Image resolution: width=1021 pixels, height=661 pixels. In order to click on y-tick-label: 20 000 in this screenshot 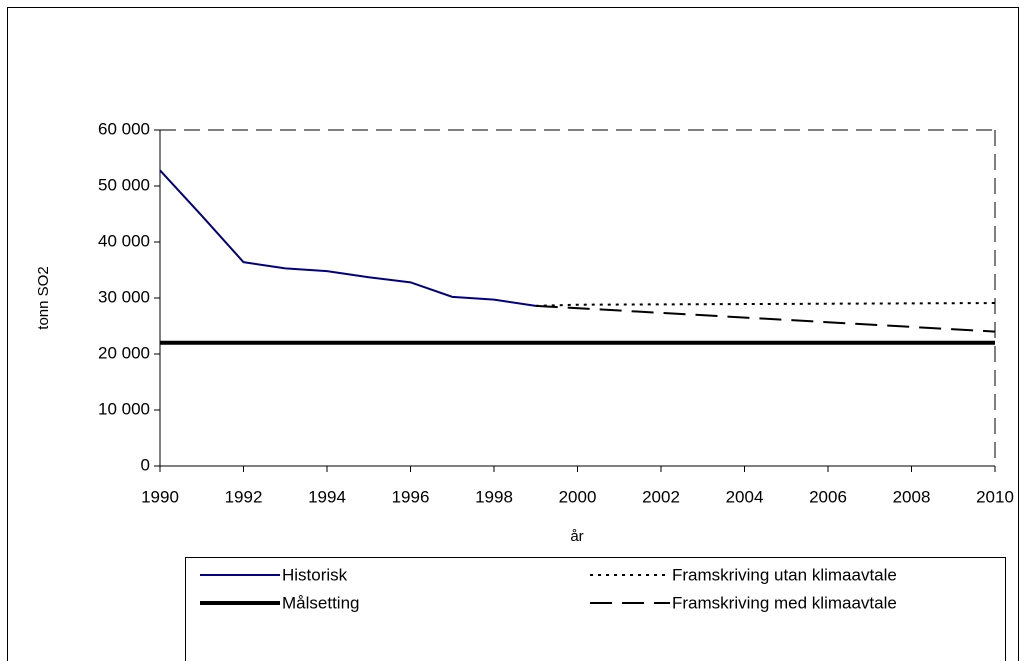, I will do `click(124, 352)`.